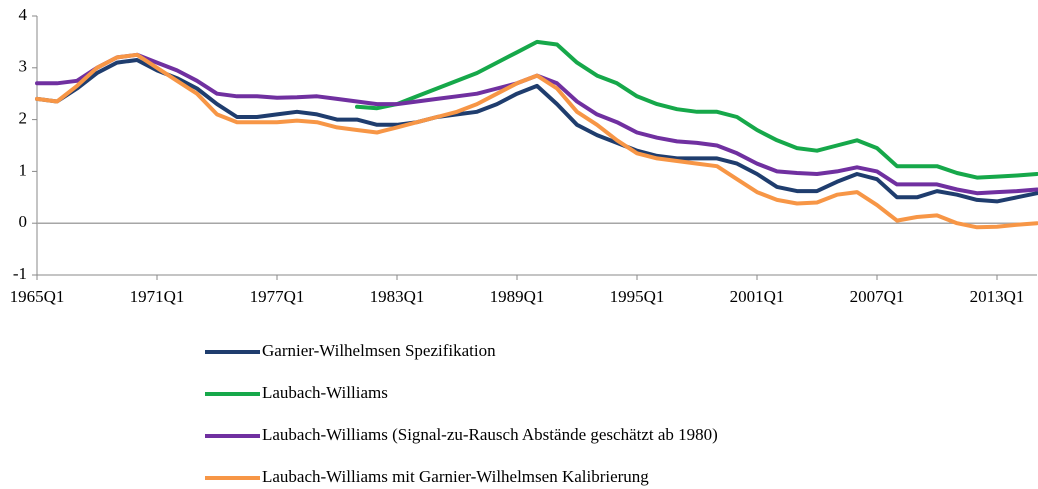 This screenshot has width=1038, height=489. Describe the element at coordinates (23, 221) in the screenshot. I see `y-tick-label: 0` at that location.